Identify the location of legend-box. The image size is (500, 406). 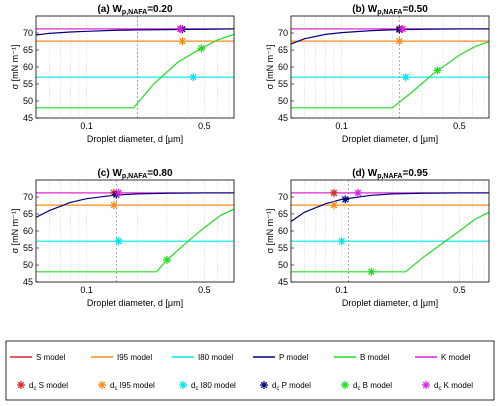
(250, 370).